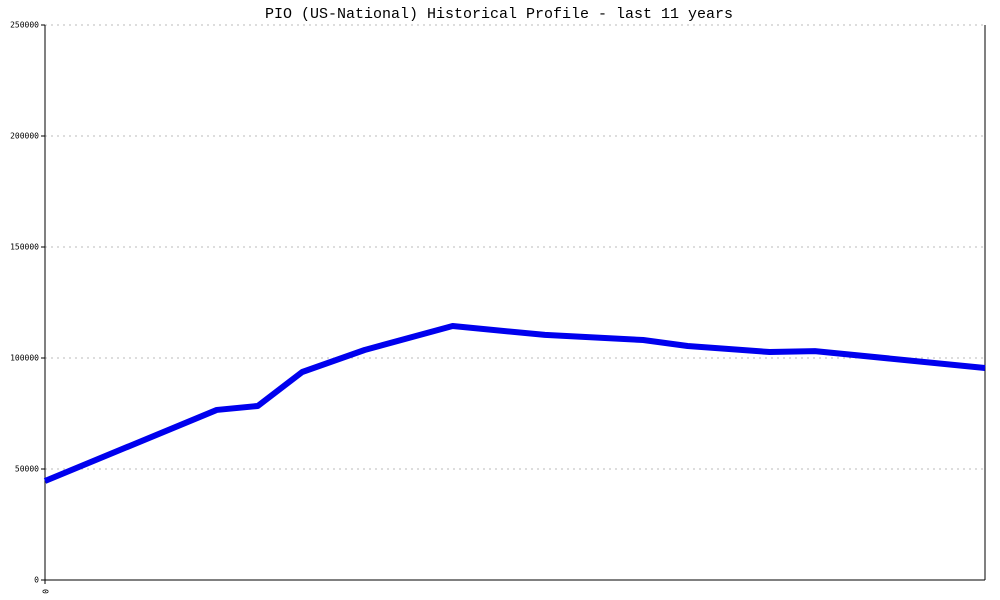 This screenshot has height=600, width=1000. I want to click on x-tick-label: 0, so click(45, 591).